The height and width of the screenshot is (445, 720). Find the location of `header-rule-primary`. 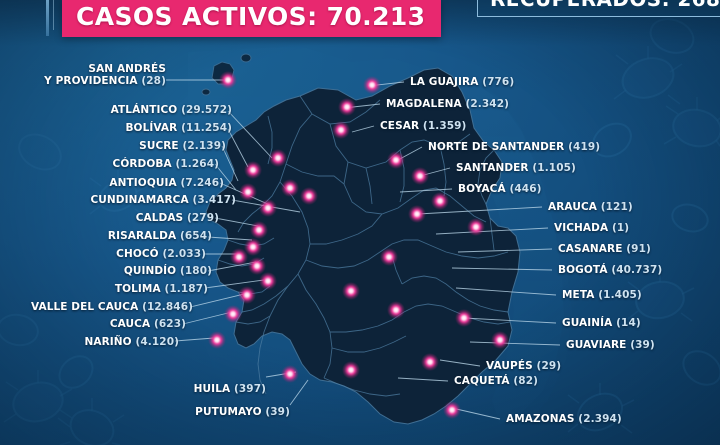

header-rule-primary is located at coordinates (47, 18).